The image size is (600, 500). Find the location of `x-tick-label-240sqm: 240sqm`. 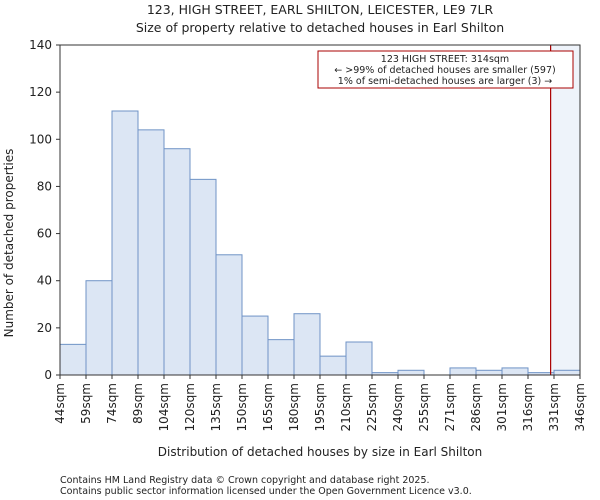

x-tick-label-240sqm: 240sqm is located at coordinates (398, 407).